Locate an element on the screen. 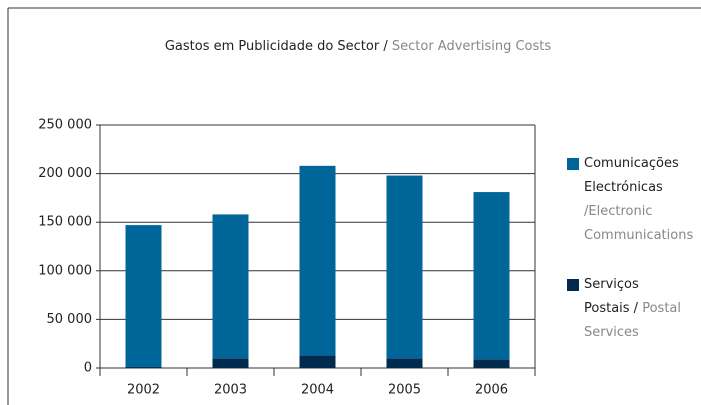 The image size is (701, 405). y-tick-label: 250 000 is located at coordinates (65, 125).